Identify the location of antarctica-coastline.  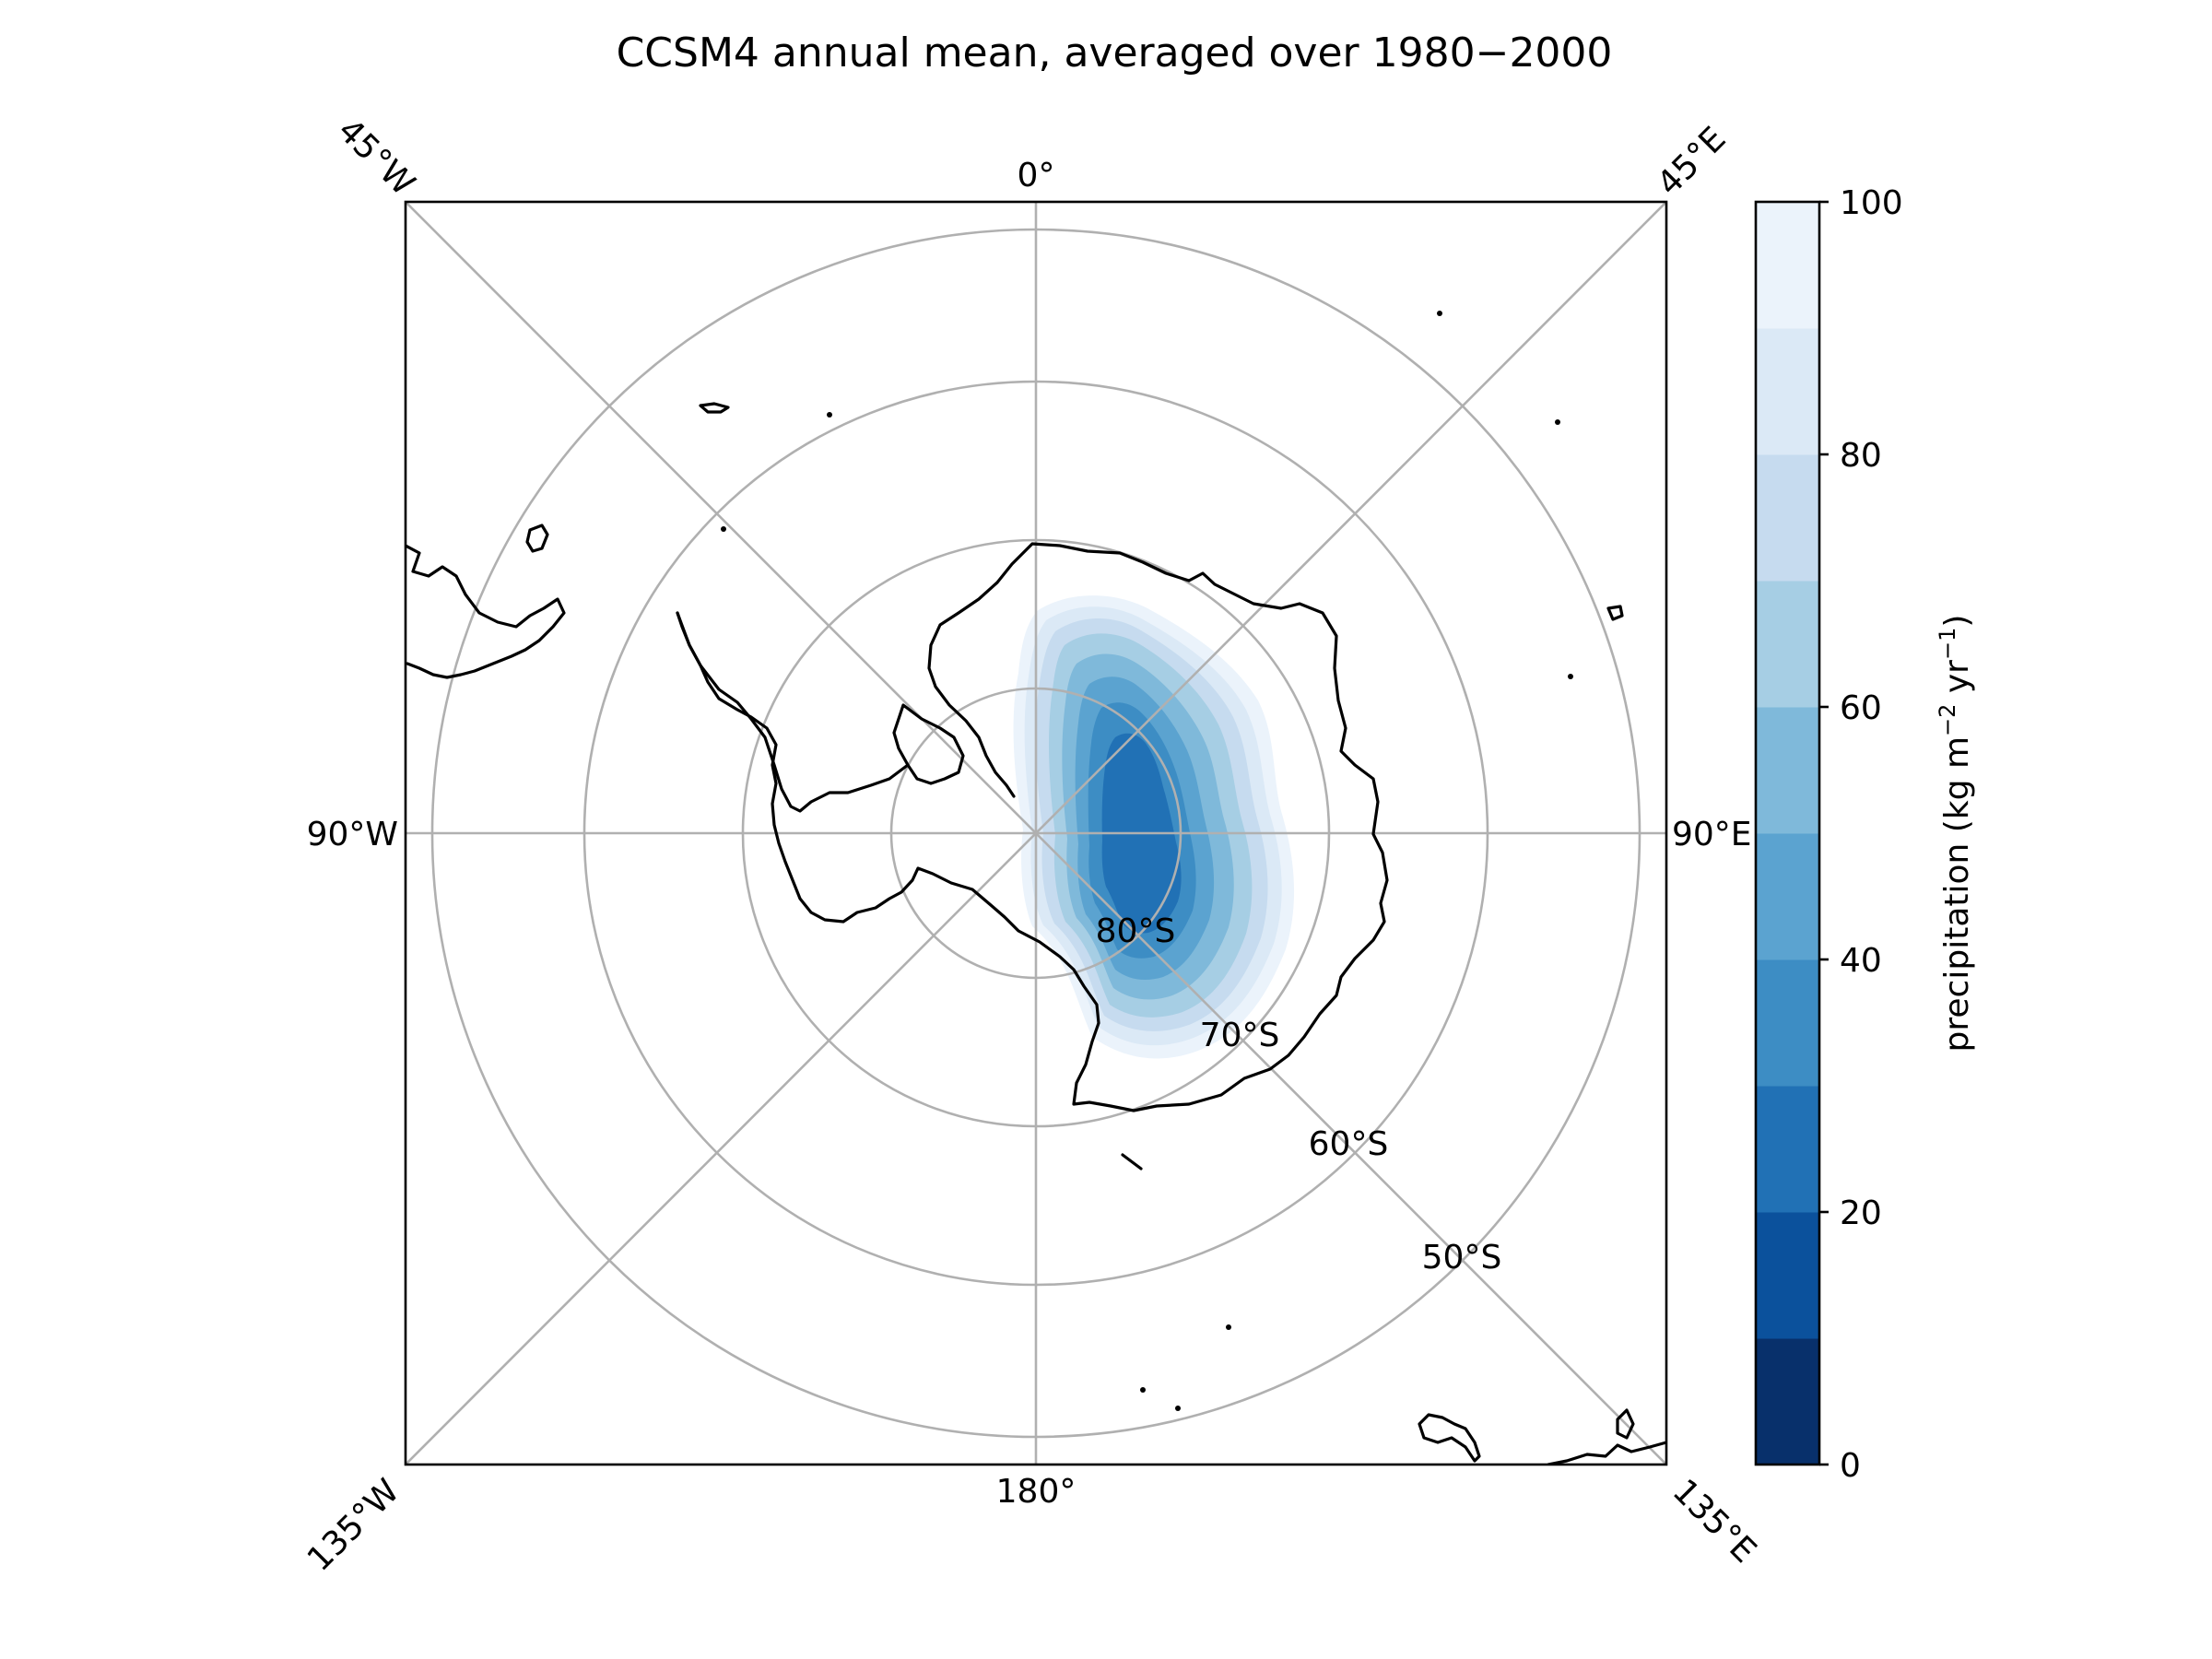
(1032, 827).